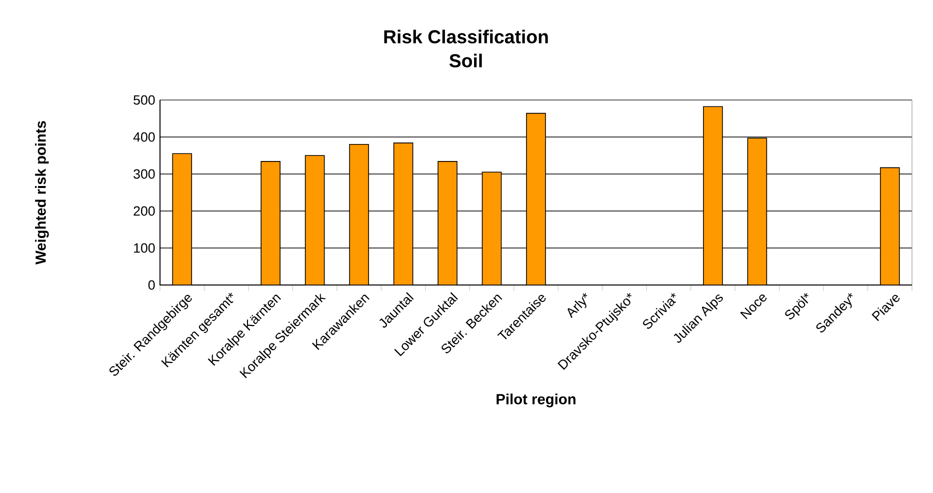 The height and width of the screenshot is (493, 933). I want to click on x-axis-title: Pilot region, so click(536, 401).